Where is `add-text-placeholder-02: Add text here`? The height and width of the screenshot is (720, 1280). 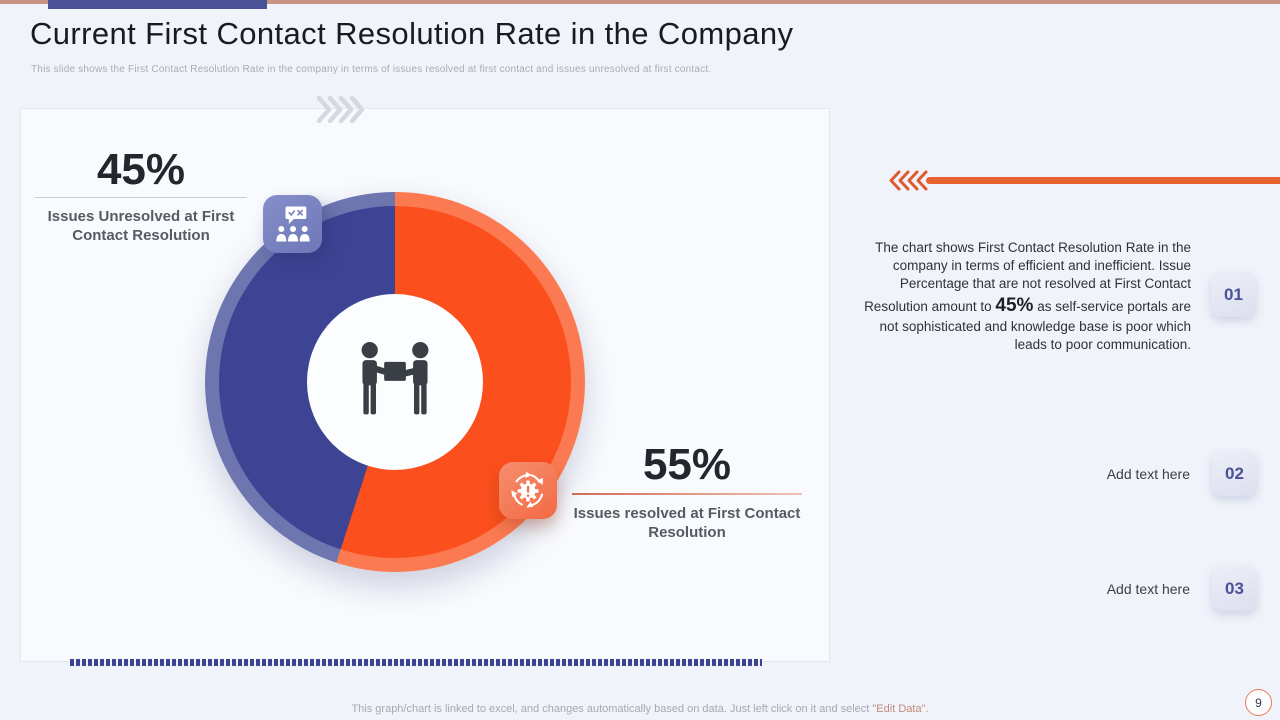 add-text-placeholder-02: Add text here is located at coordinates (1148, 474).